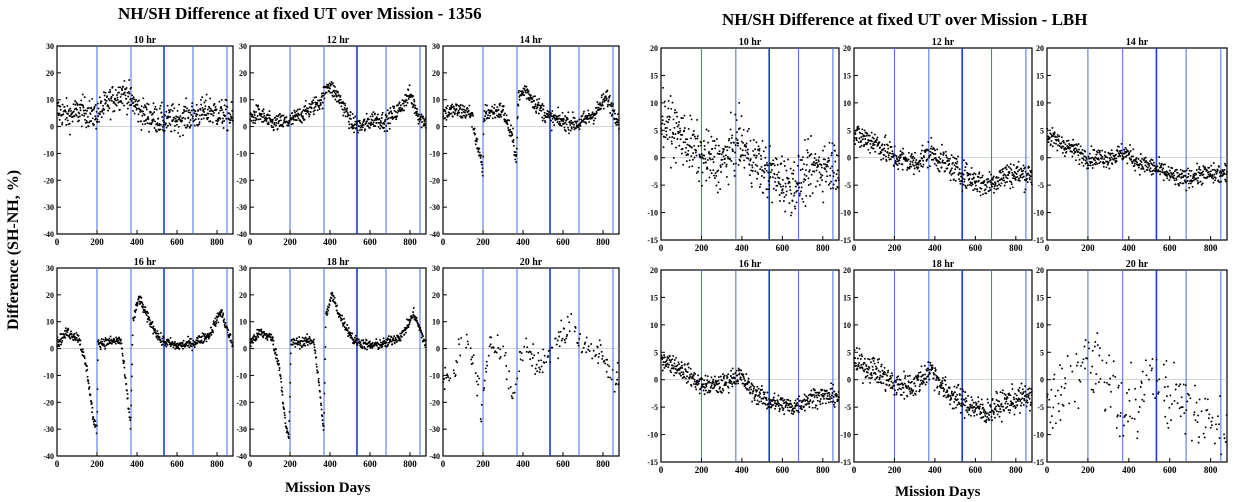 This screenshot has height=502, width=1243. What do you see at coordinates (48, 153) in the screenshot?
I see `y-tick-label: -10` at bounding box center [48, 153].